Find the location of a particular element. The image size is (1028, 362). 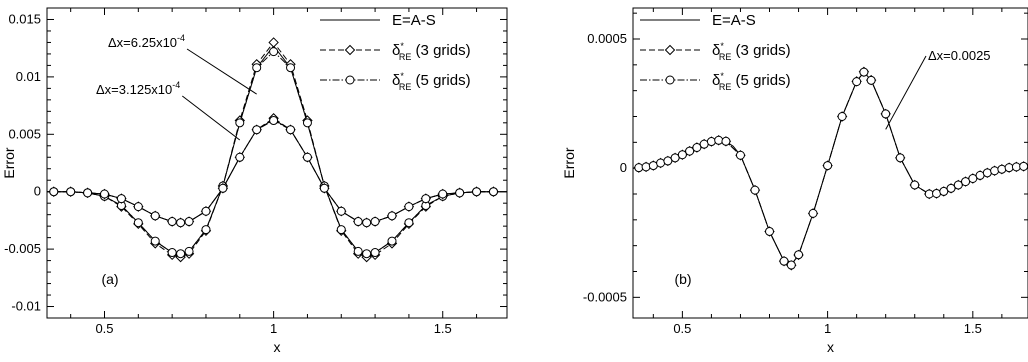

y-tick-label: -0.005 is located at coordinates (22, 248).